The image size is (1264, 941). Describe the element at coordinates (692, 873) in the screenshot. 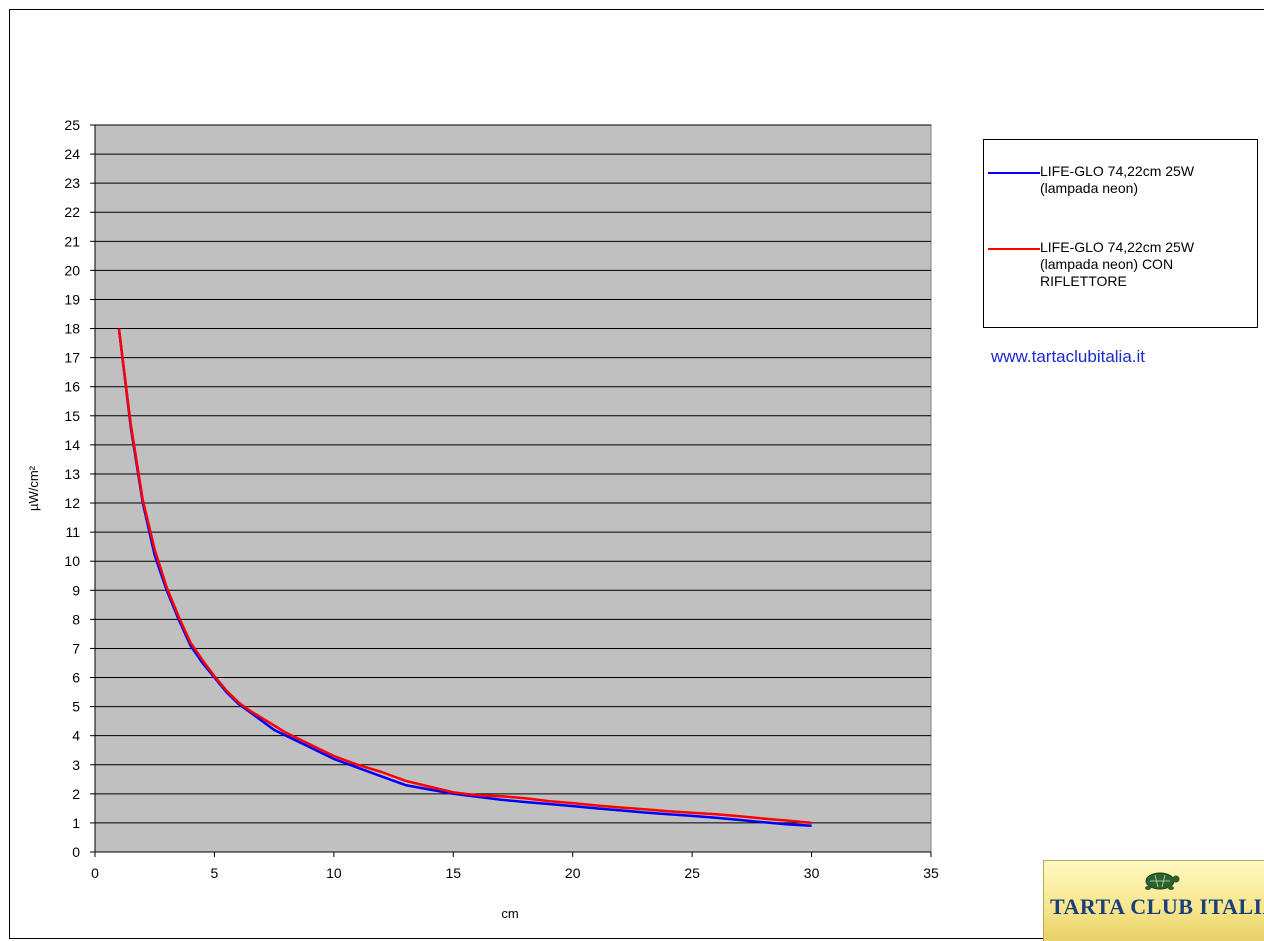

I see `x-tick-label: 25` at that location.